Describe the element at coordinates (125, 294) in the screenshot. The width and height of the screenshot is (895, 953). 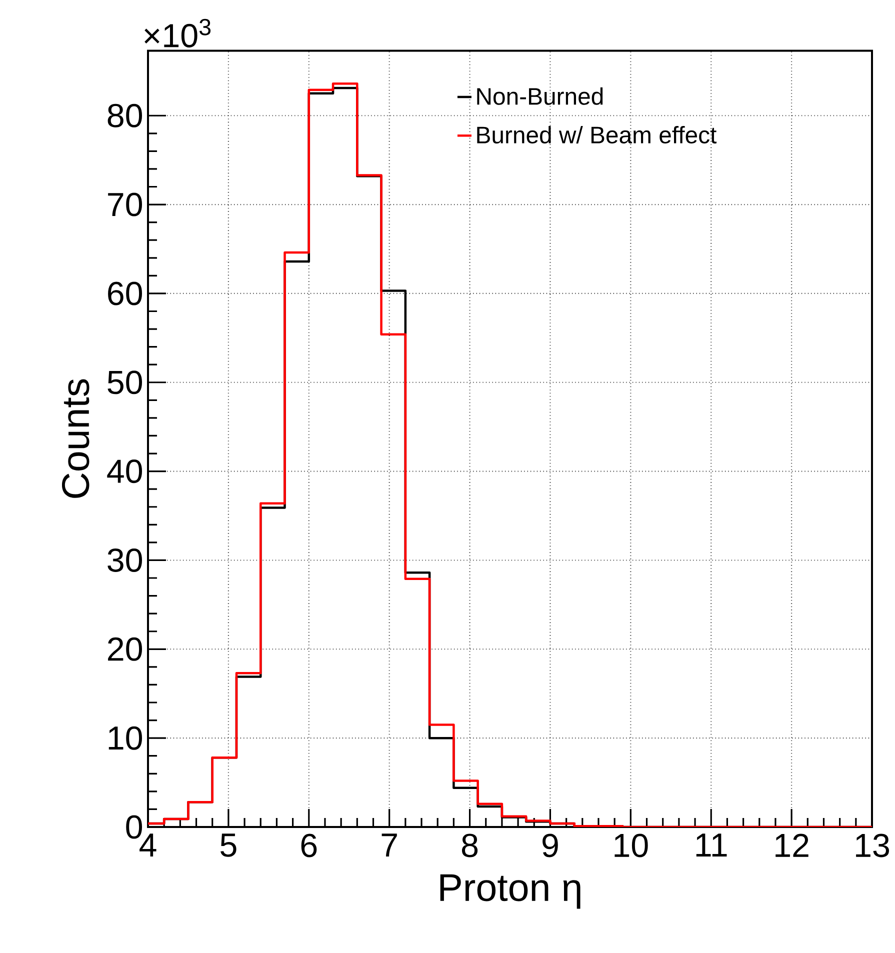
I see `y-tick-label: 60` at that location.